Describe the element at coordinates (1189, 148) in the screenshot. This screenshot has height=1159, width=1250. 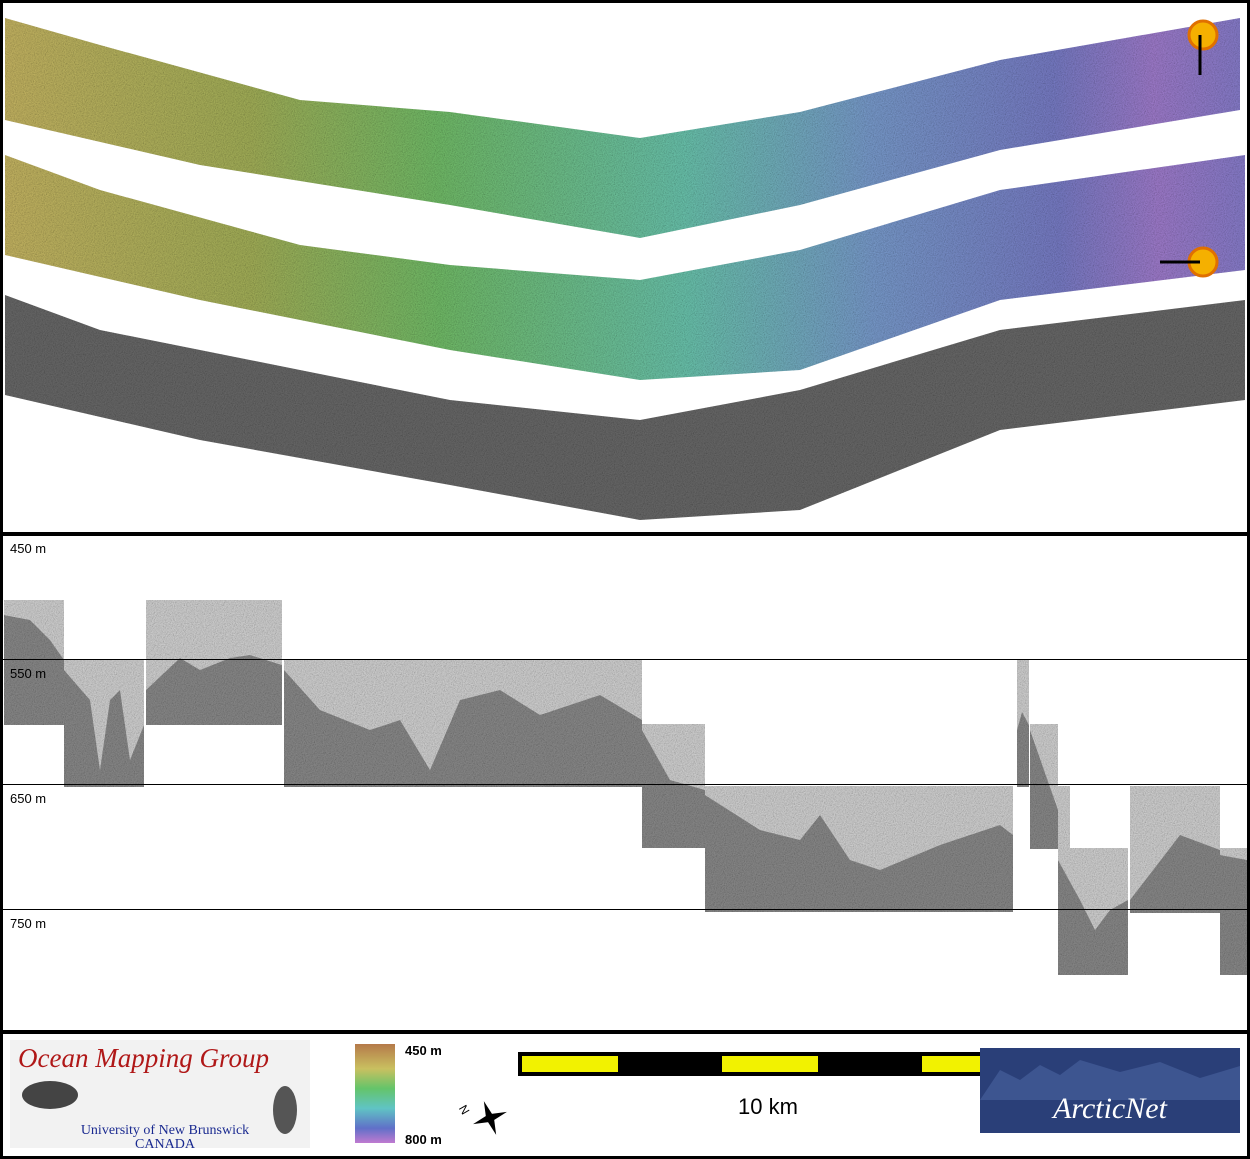
I see `markers` at that location.